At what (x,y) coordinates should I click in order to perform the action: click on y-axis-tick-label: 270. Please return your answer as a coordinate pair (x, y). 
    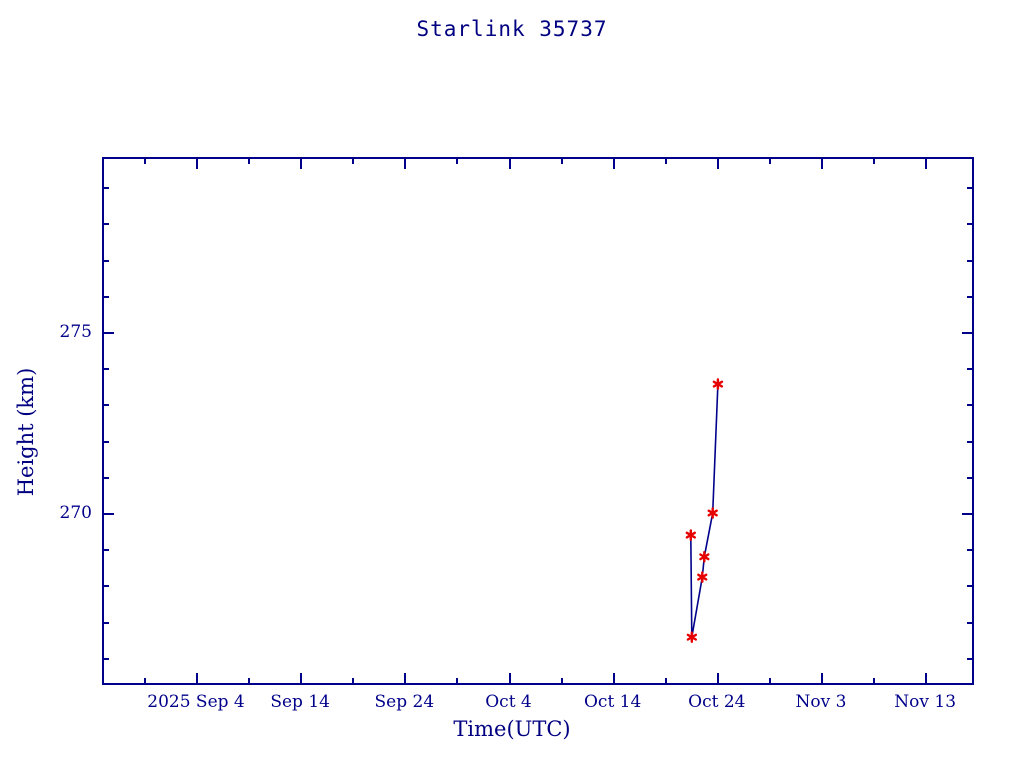
    Looking at the image, I should click on (75, 513).